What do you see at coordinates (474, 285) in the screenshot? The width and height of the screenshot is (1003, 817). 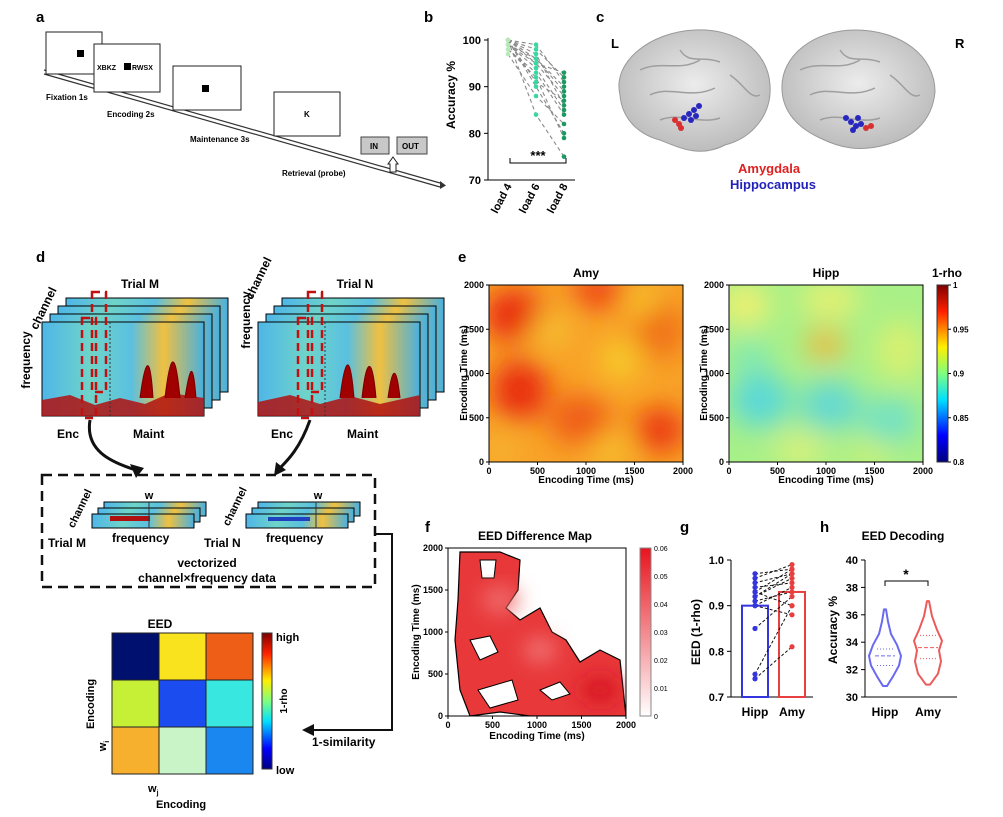 I see `ytick-label: 2000` at bounding box center [474, 285].